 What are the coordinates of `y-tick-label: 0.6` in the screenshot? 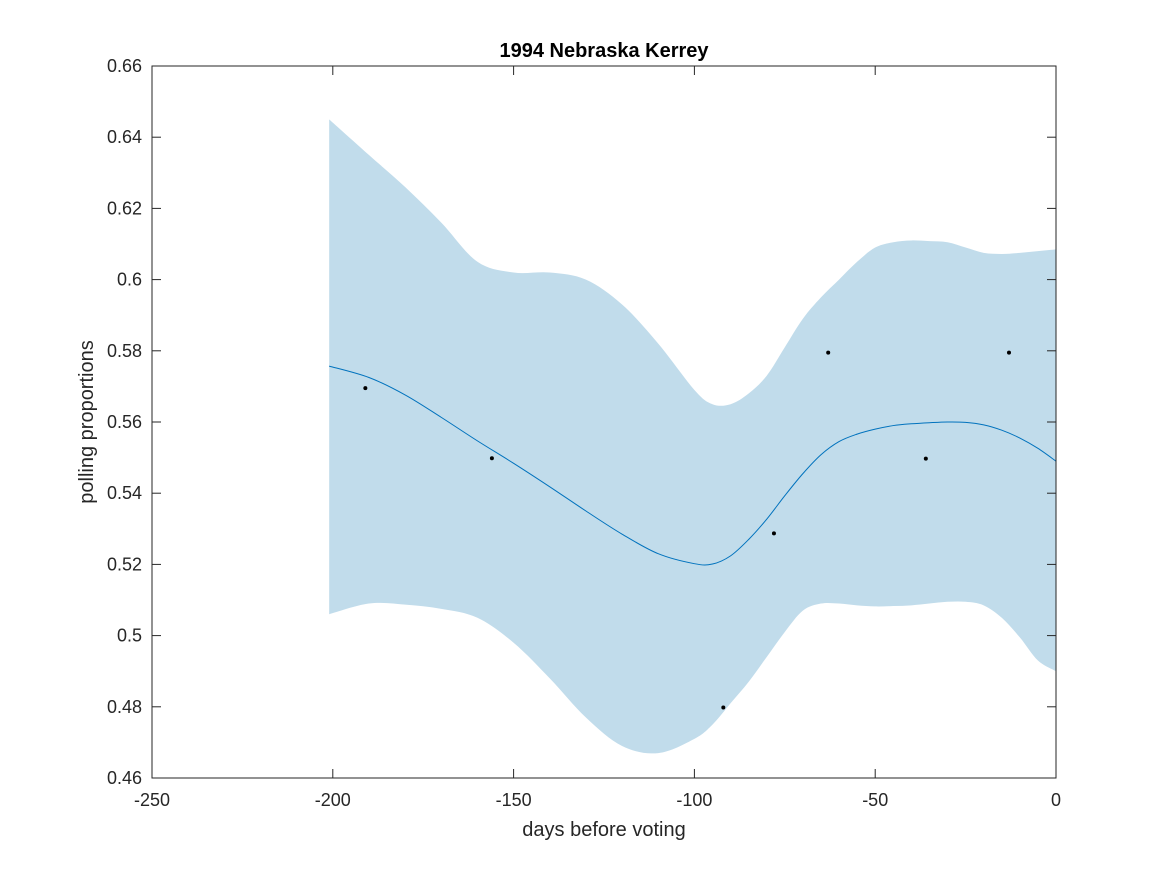 It's located at (129, 280).